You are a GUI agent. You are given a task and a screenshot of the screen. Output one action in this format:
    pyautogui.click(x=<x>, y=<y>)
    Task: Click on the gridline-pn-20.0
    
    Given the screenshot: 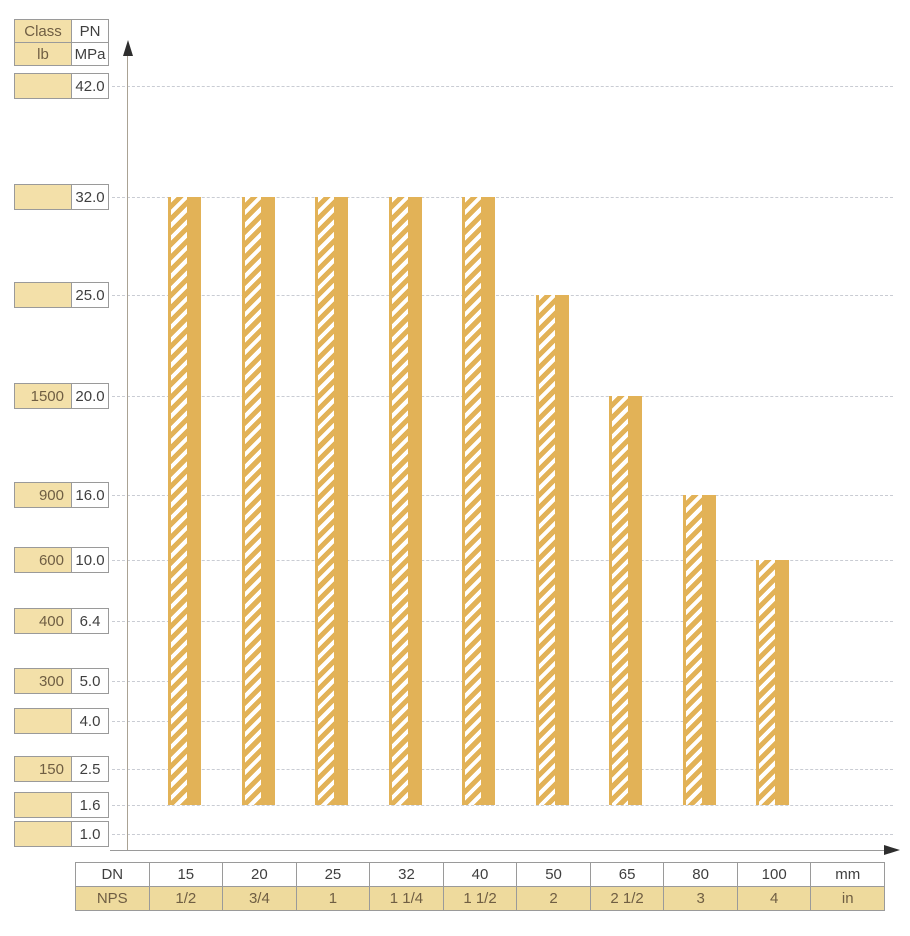 What is the action you would take?
    pyautogui.click(x=502, y=396)
    